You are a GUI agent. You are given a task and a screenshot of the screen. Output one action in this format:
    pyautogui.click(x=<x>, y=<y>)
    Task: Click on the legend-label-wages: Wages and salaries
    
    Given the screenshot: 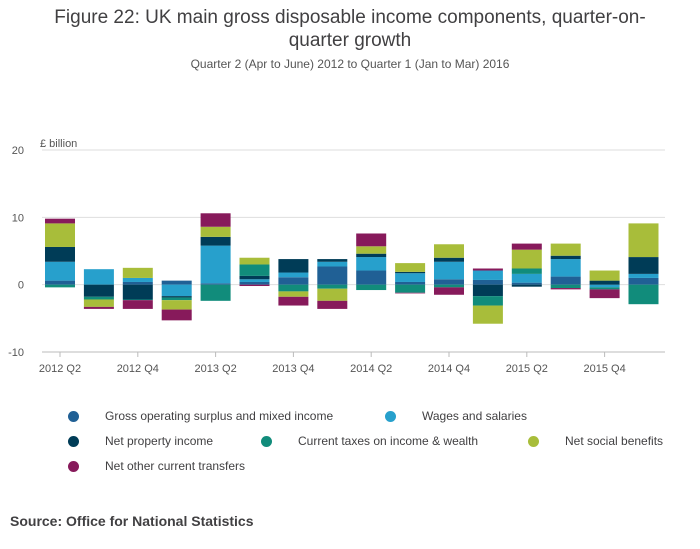 What is the action you would take?
    pyautogui.click(x=474, y=416)
    